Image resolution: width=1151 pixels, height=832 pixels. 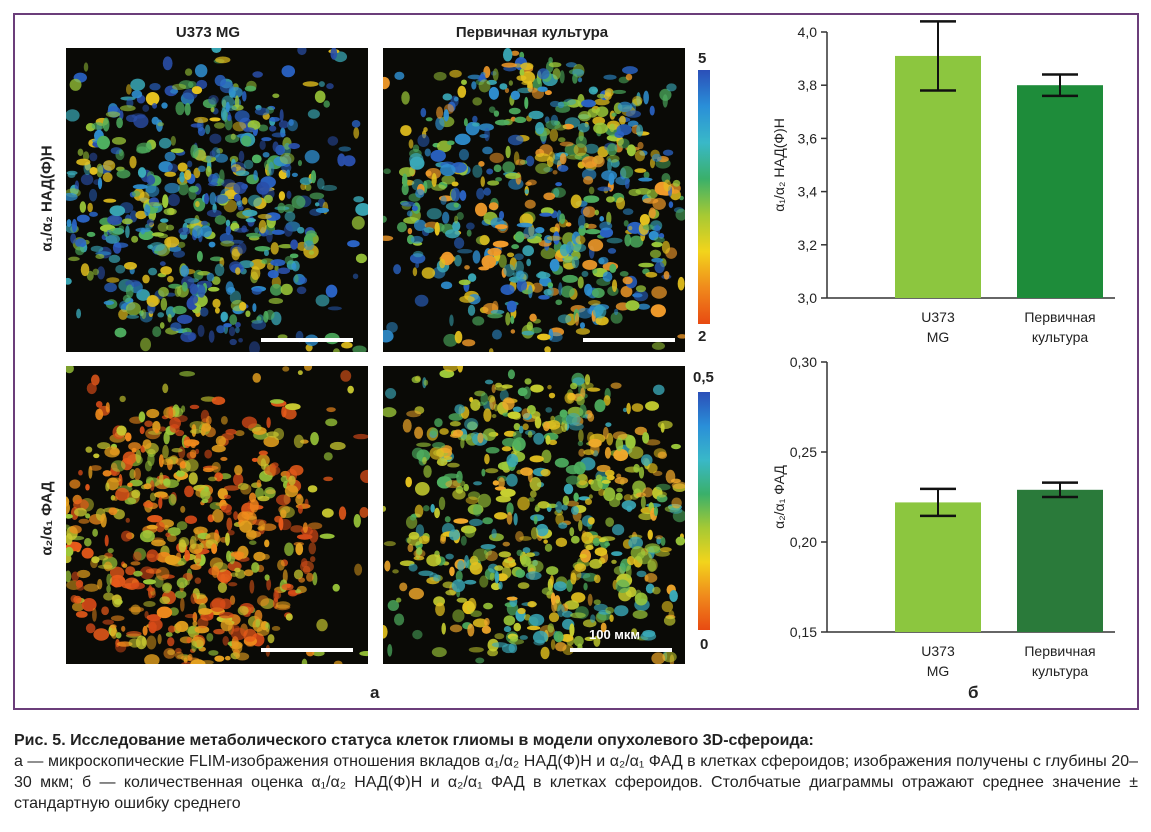 I want to click on colorbar-fad-max: 0,5, so click(x=703, y=377).